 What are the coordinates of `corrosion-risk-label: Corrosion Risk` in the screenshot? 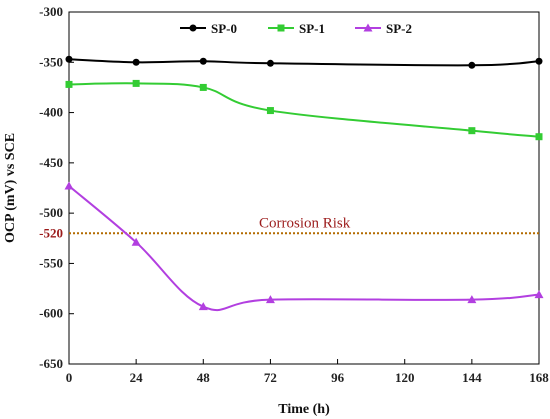 It's located at (305, 223).